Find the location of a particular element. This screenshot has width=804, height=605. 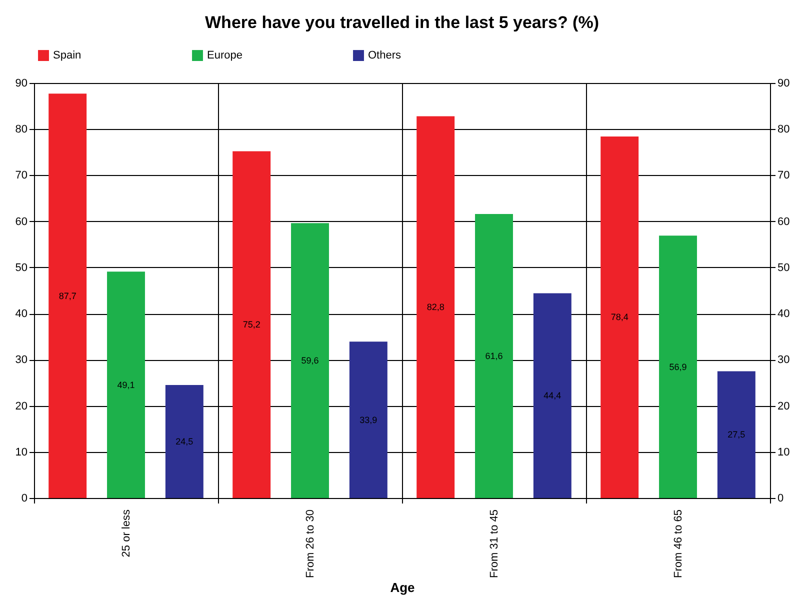

data-label: 61,6 is located at coordinates (494, 355).